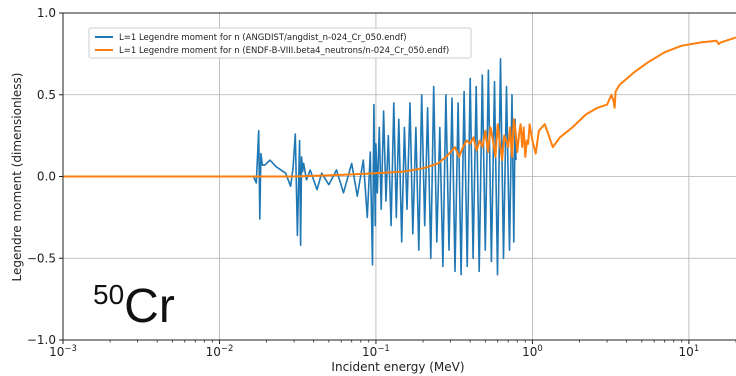 Image resolution: width=736 pixels, height=376 pixels. What do you see at coordinates (41, 340) in the screenshot?
I see `y-tick-label: −1.0` at bounding box center [41, 340].